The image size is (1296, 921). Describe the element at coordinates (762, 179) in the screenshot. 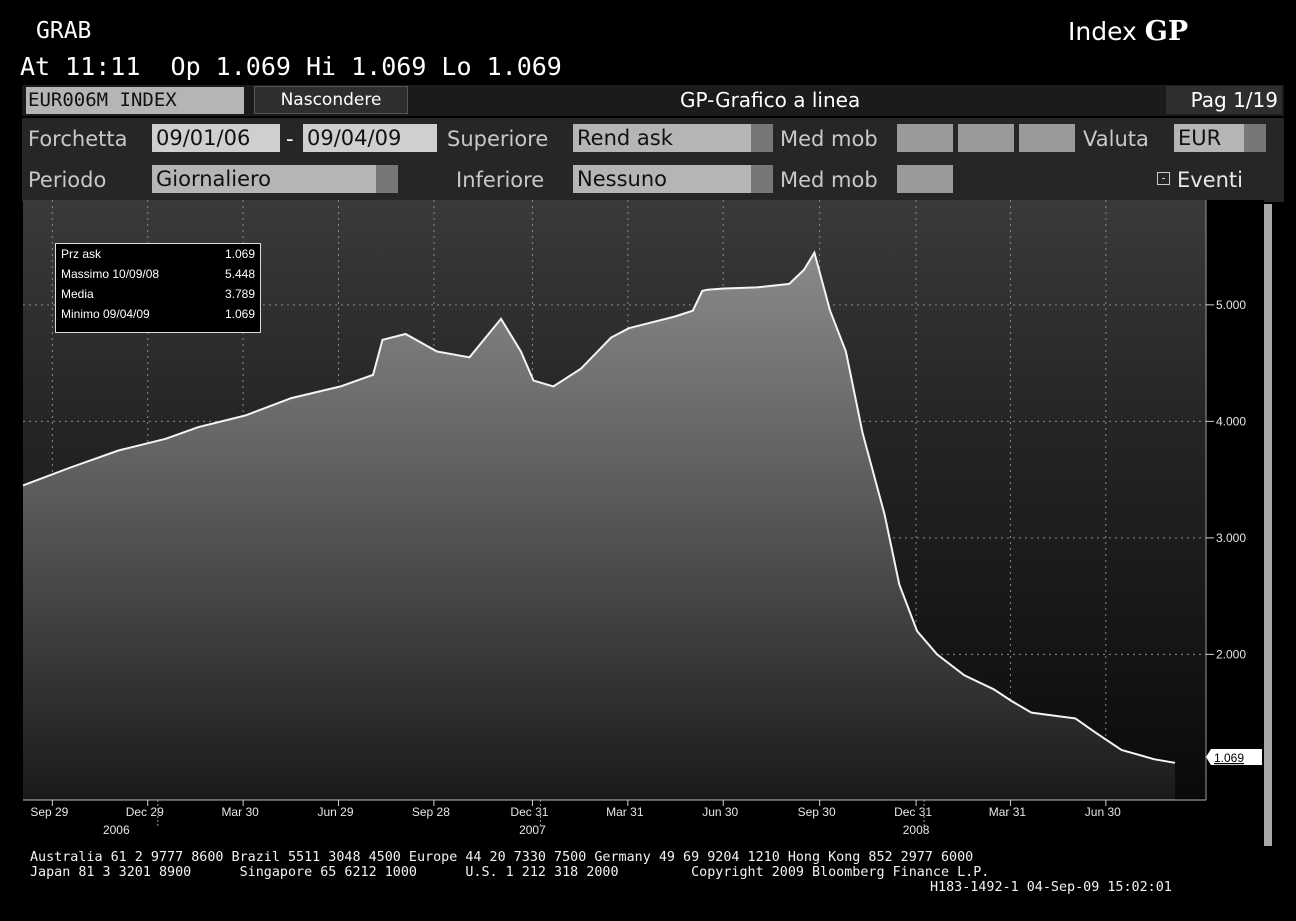

I see `lower-dropdown-icon` at that location.